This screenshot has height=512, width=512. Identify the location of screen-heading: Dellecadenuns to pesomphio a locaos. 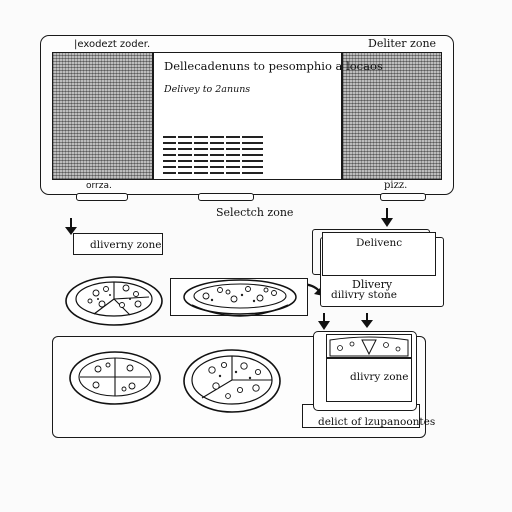
(273, 66).